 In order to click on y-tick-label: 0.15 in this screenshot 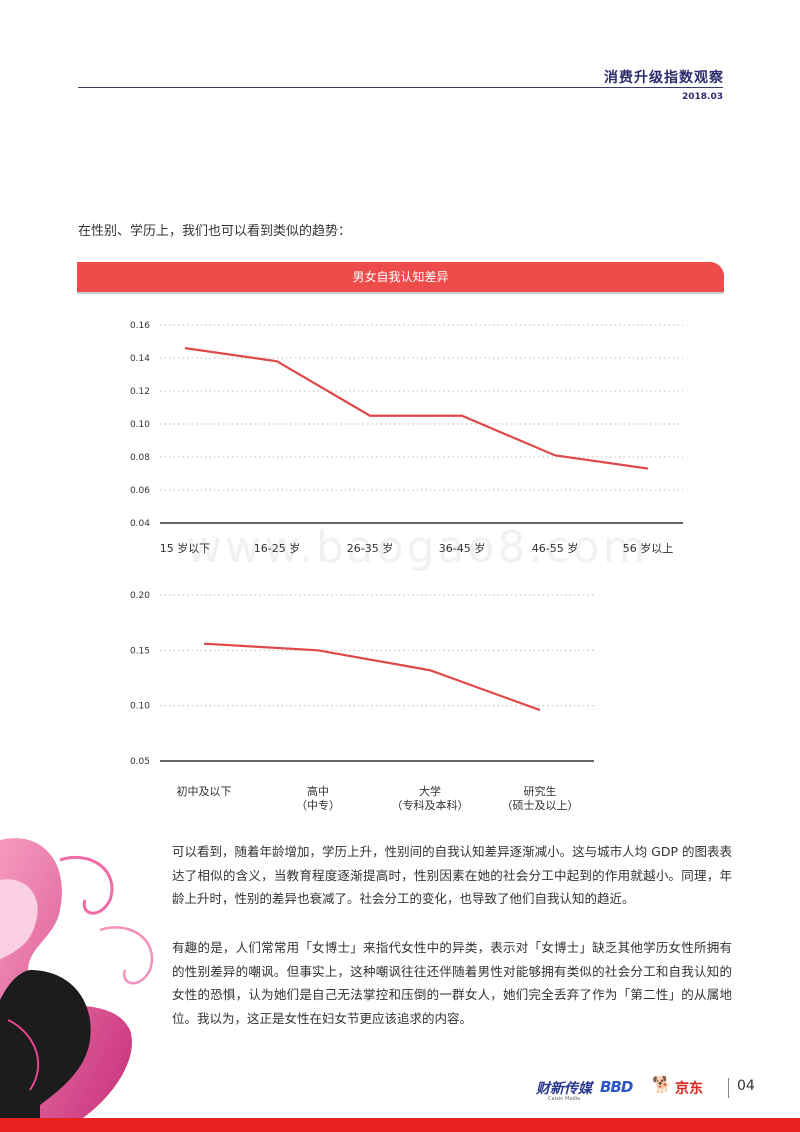, I will do `click(140, 651)`.